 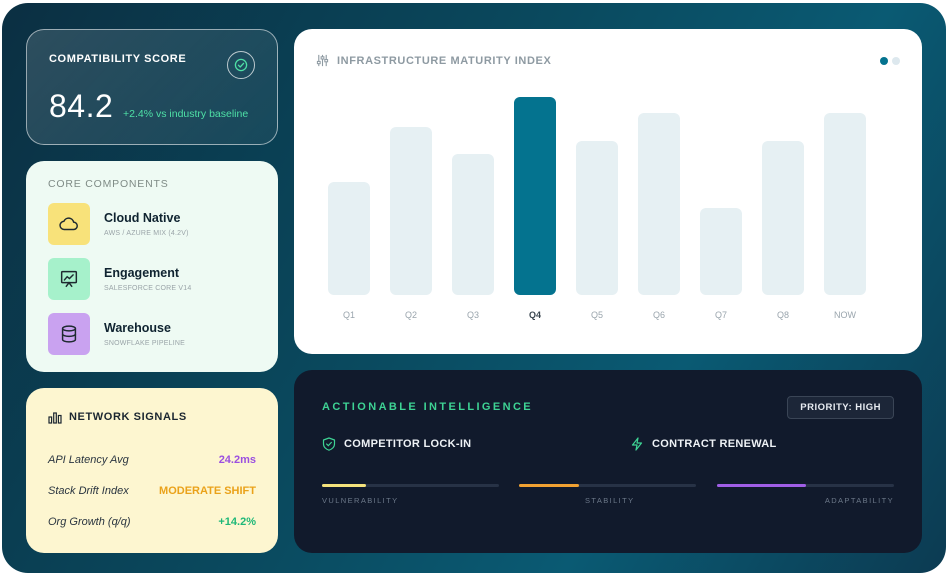 What do you see at coordinates (89, 522) in the screenshot?
I see `signal-label: Org Growth (q/q)` at bounding box center [89, 522].